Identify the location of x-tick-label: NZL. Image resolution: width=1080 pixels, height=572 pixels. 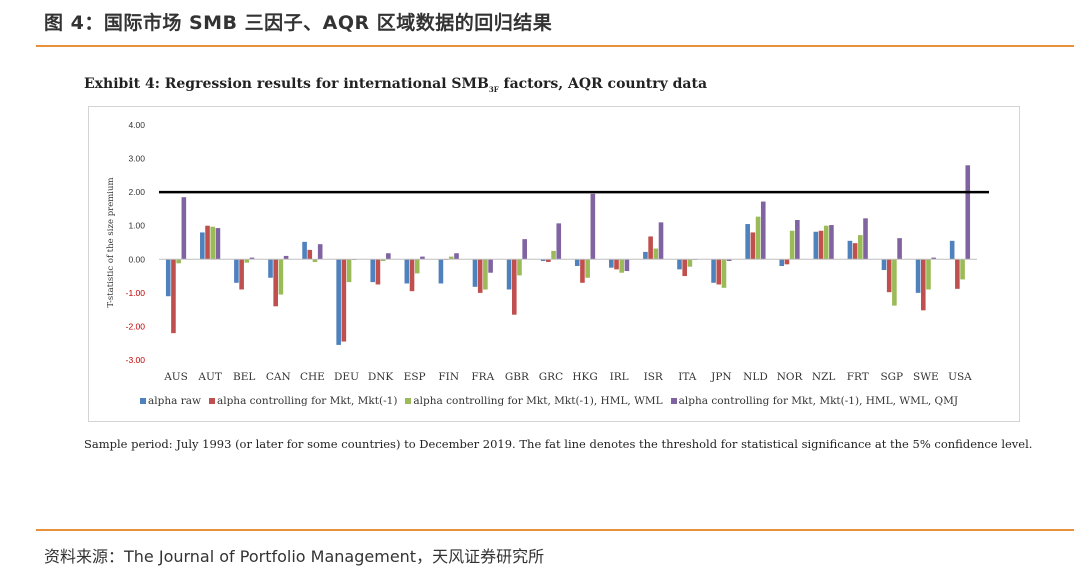
(823, 377).